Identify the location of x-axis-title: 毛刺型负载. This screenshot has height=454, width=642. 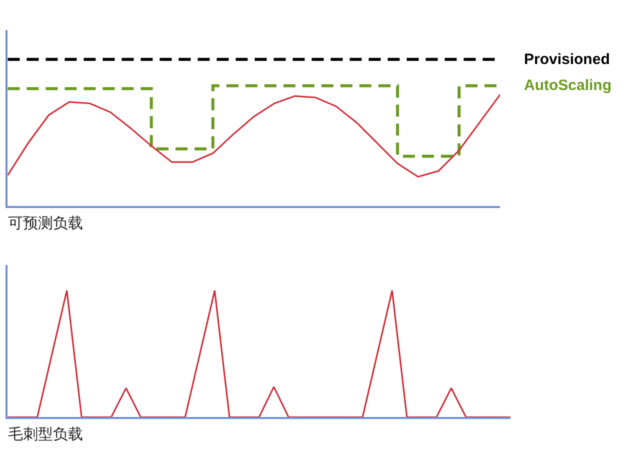
(45, 434).